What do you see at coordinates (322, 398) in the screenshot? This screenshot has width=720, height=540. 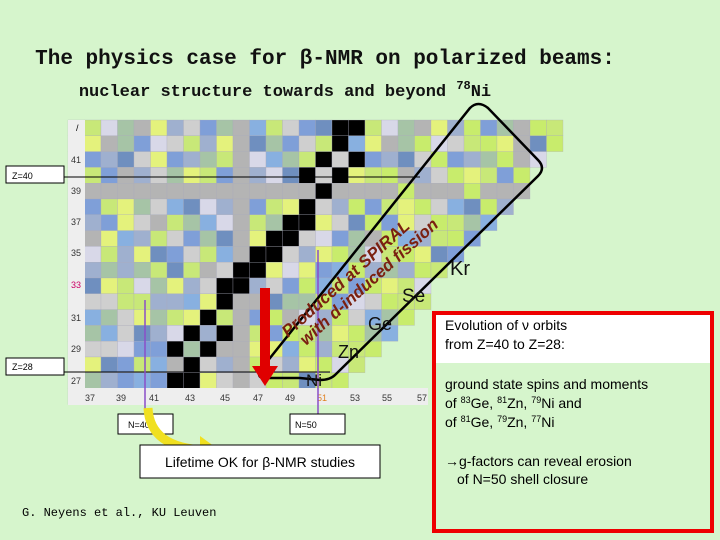 I see `n-label: 51` at bounding box center [322, 398].